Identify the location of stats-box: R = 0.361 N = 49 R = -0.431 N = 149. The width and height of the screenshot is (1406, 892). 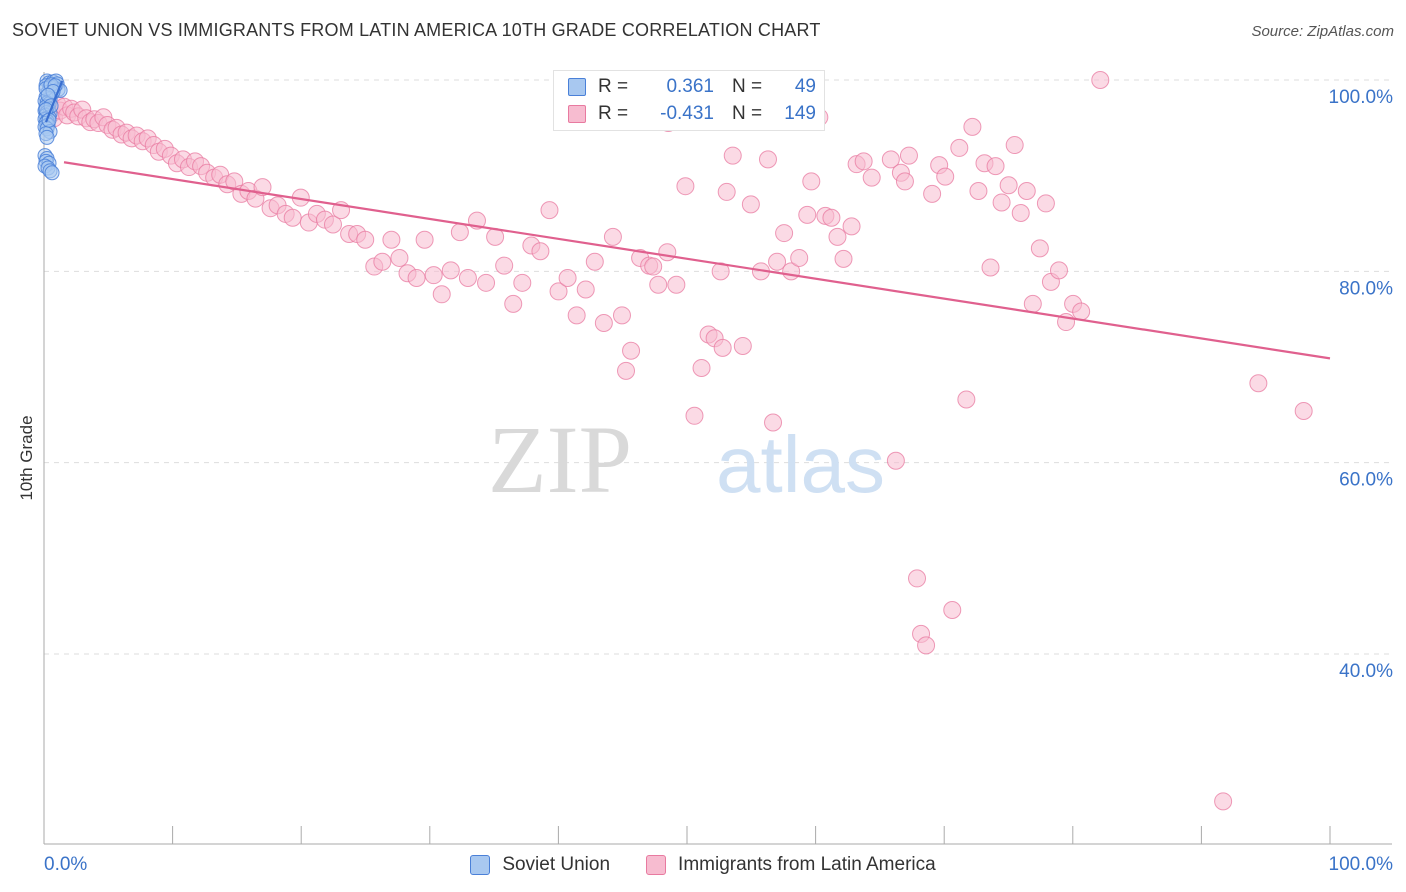
(689, 100).